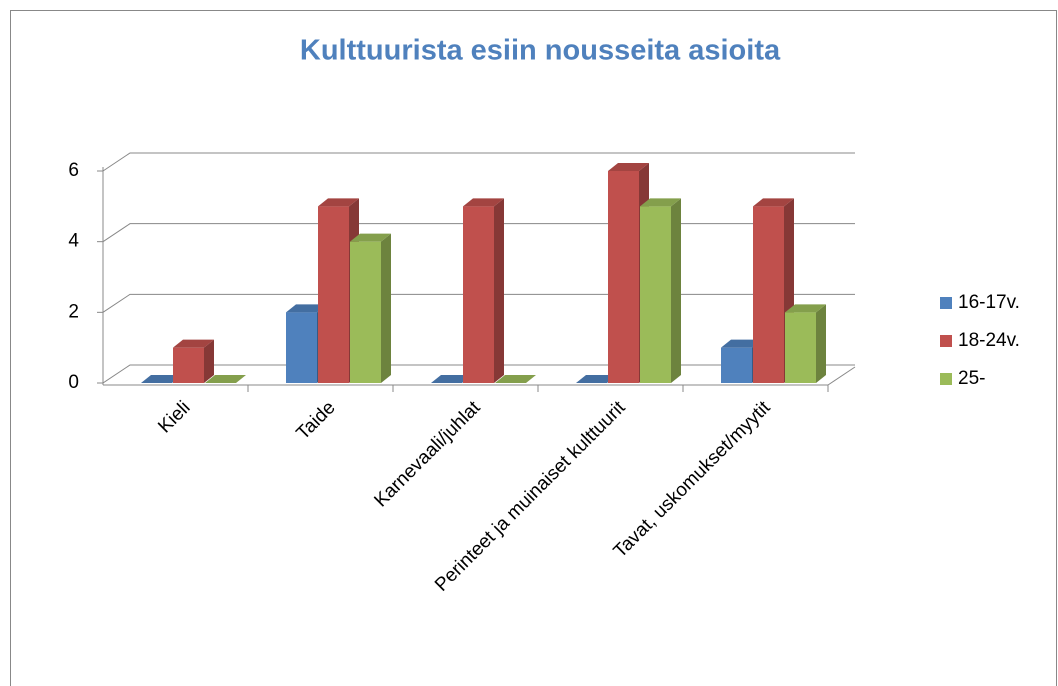  What do you see at coordinates (540, 51) in the screenshot?
I see `chart-title: Kulttuurista esiin nousseita asioita` at bounding box center [540, 51].